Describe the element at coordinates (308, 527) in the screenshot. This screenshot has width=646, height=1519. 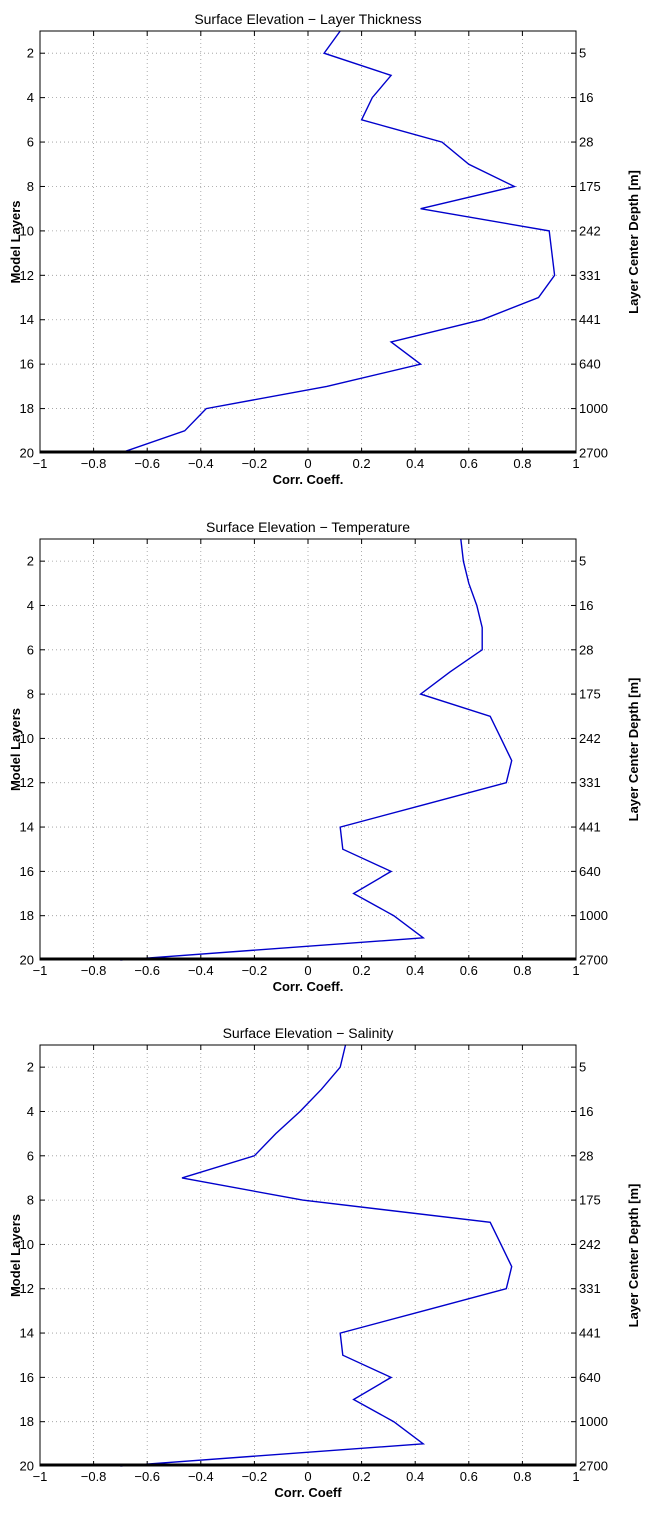
I see `chart-title: Surface Elevation − Temperature` at that location.